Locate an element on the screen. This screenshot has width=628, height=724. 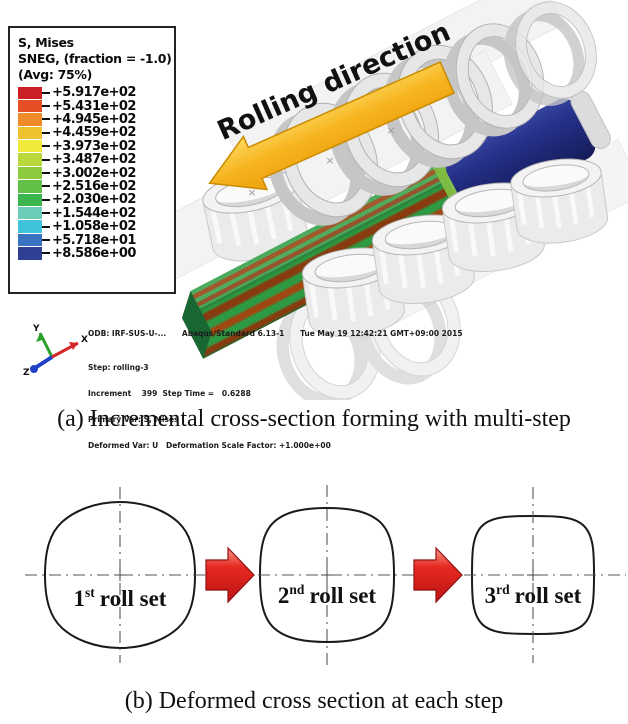
caption-b: (b) Deformed cross section at each step is located at coordinates (314, 701).